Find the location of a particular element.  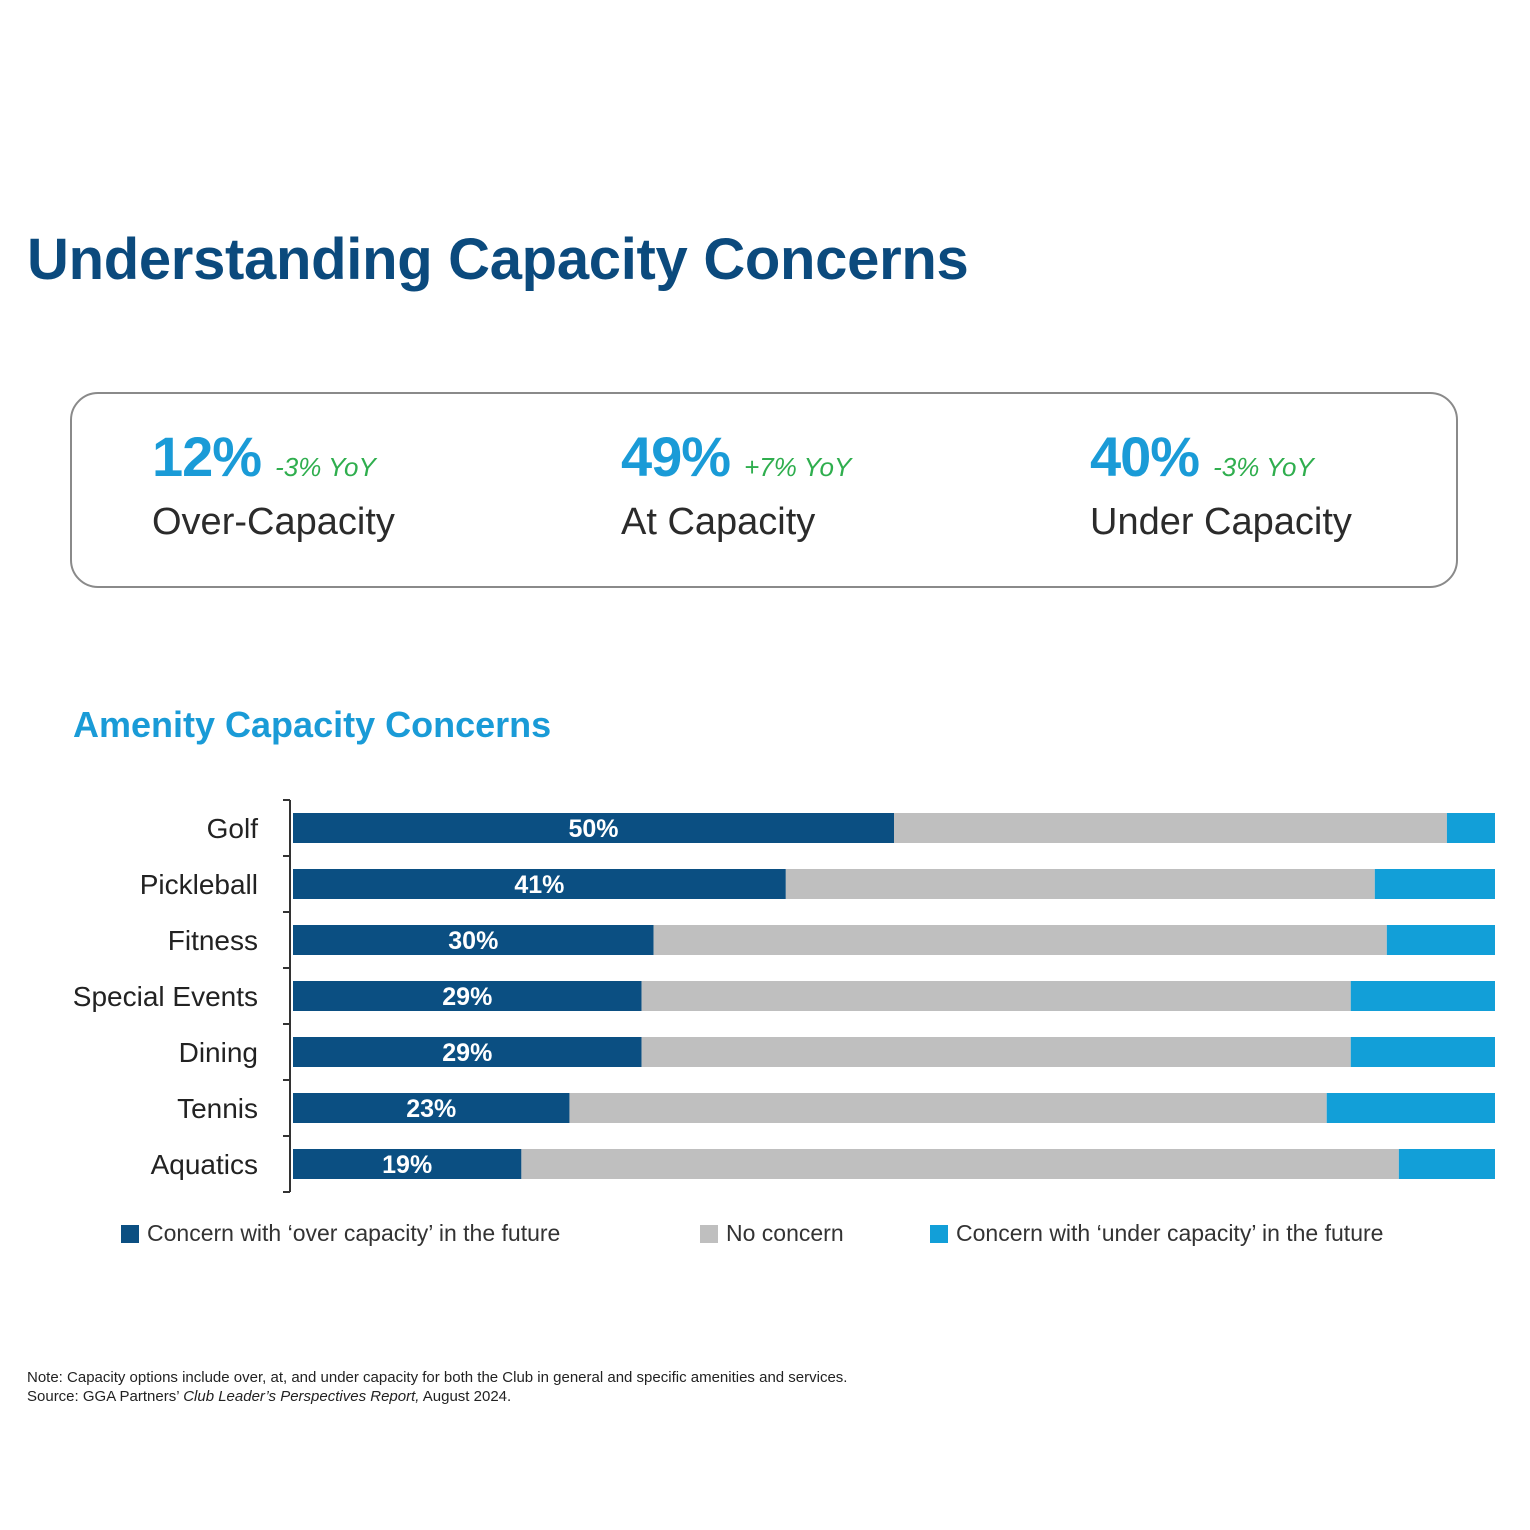

stat-label: Over-Capacity is located at coordinates (273, 522).